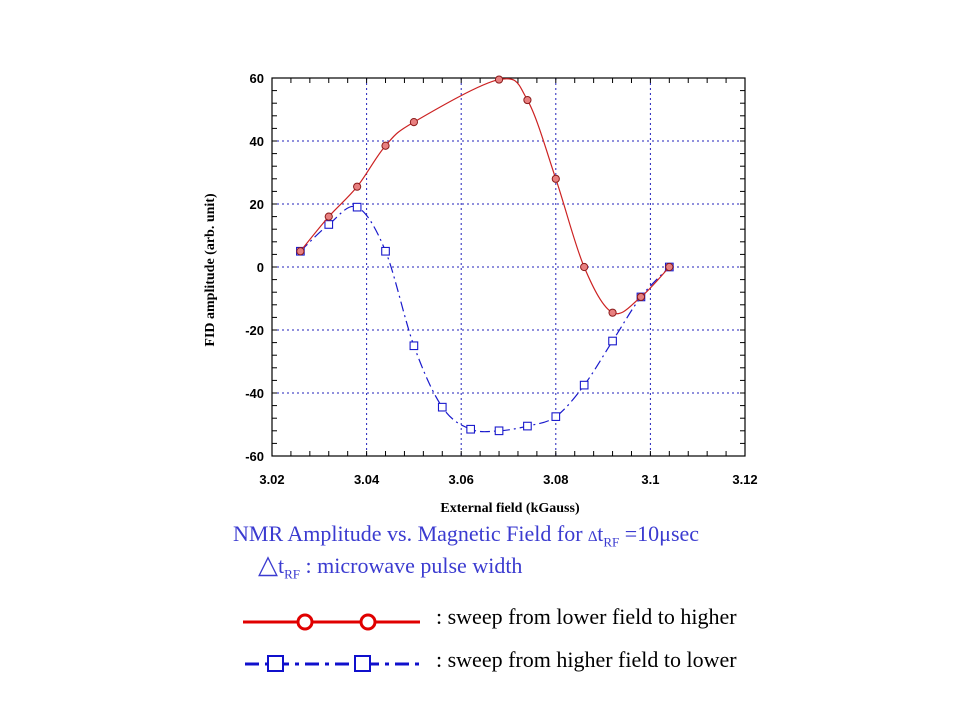 The image size is (960, 720). Describe the element at coordinates (254, 456) in the screenshot. I see `y-tick-label: -60` at that location.